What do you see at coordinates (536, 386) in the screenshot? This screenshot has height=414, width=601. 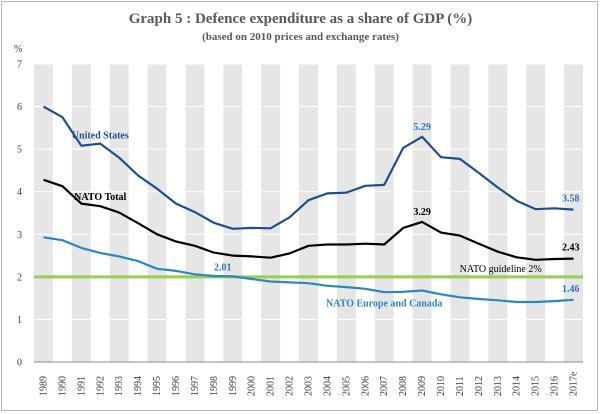 I see `x-tick-label: 2015` at bounding box center [536, 386].